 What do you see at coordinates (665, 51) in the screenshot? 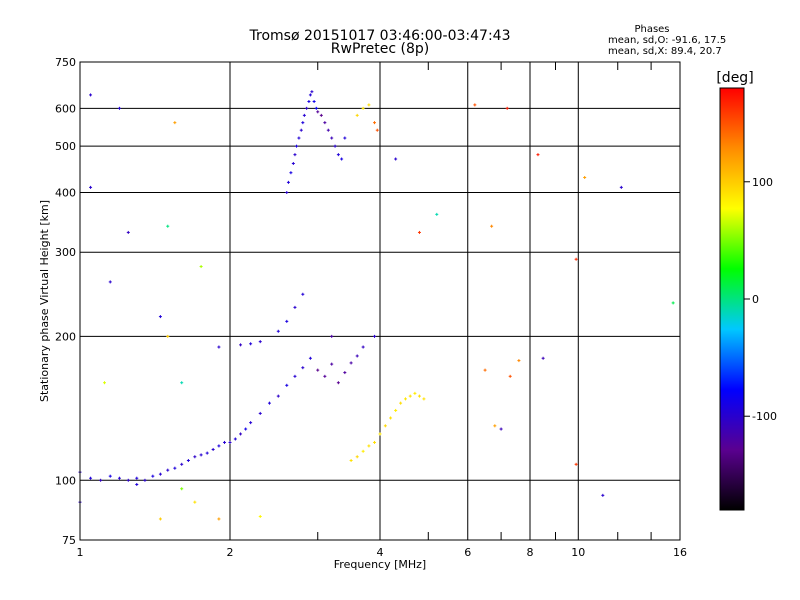
I see `stats-line-x: mean, sd,X: 89.4, 20.7` at bounding box center [665, 51].